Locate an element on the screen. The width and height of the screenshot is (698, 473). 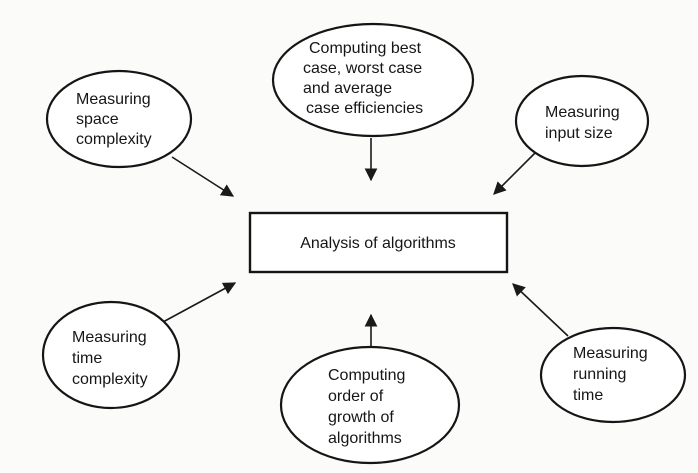
arrow-space-complexity is located at coordinates (203, 176).